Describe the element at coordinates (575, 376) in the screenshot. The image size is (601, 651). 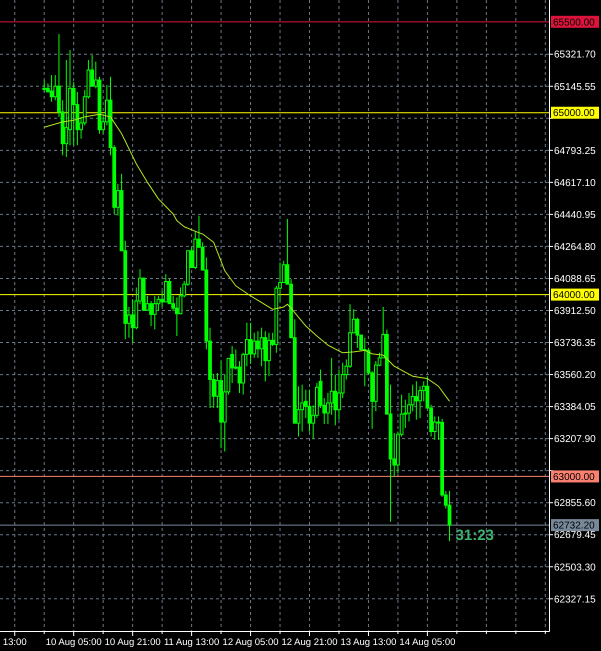
I see `y-tick-label: 63560.20` at that location.